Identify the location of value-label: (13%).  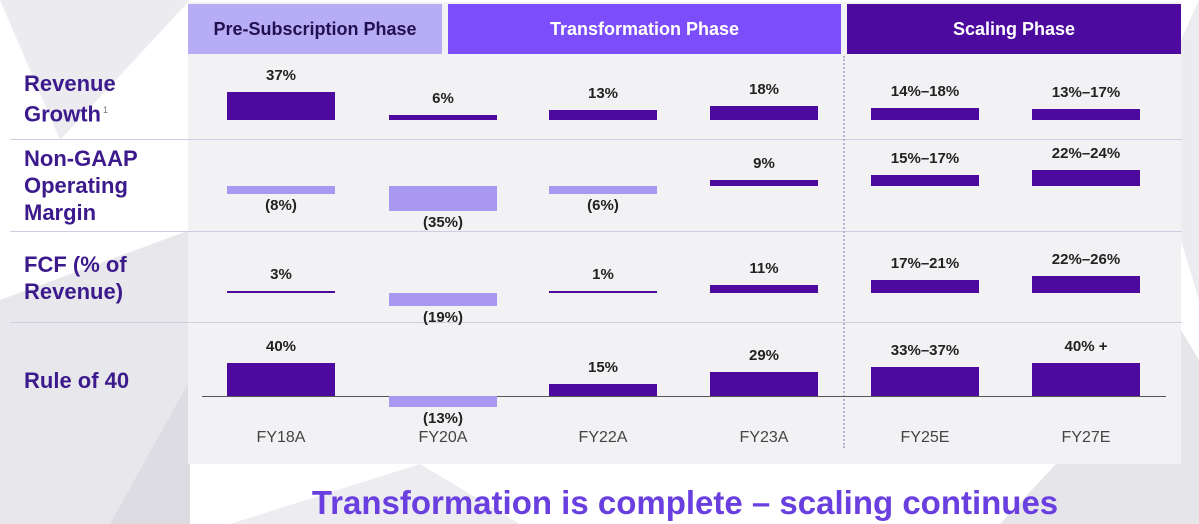
(443, 418).